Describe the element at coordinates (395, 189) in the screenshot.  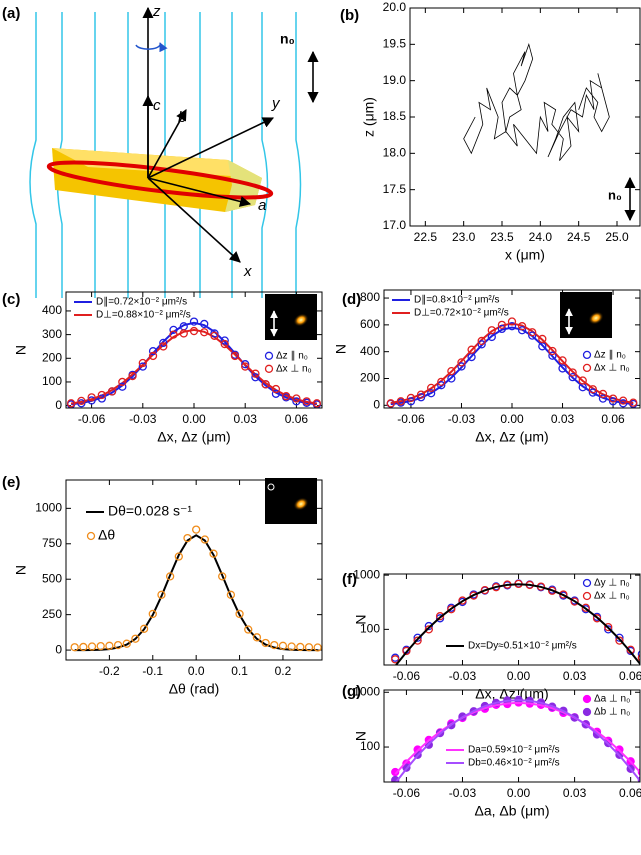
I see `y-tick-label: 17.5` at that location.